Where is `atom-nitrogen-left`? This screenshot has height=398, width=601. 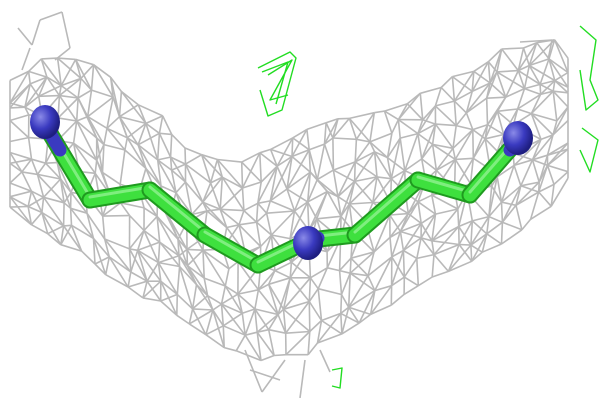 atom-nitrogen-left is located at coordinates (45, 122).